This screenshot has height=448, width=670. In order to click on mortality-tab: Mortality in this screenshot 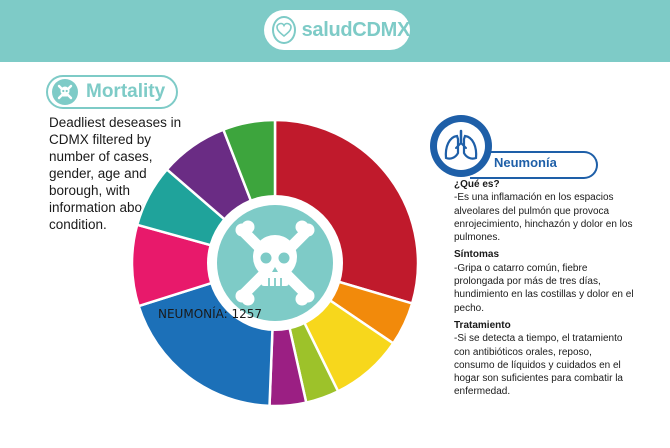, I will do `click(112, 92)`.